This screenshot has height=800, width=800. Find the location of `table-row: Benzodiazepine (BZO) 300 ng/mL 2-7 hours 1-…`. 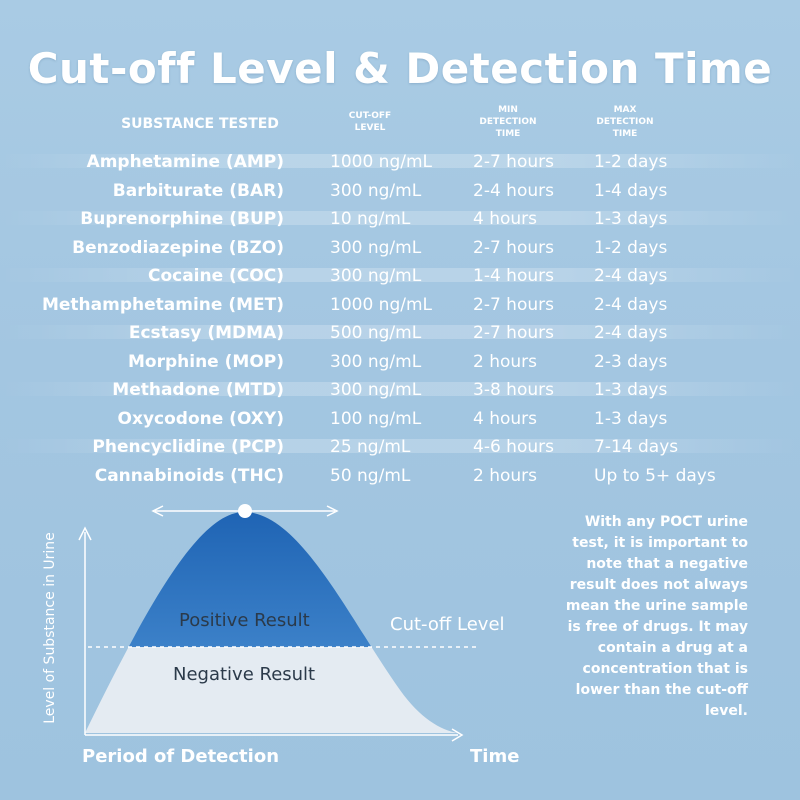

table-row: Benzodiazepine (BZO) 300 ng/mL 2-7 hours 1-… is located at coordinates (400, 248).